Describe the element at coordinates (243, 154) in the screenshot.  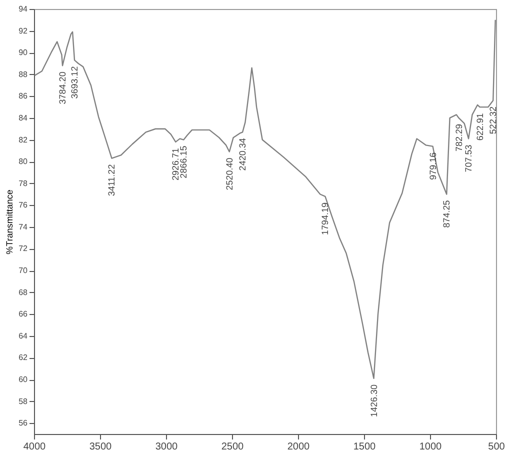
I see `annotation: 2420.34` at that location.